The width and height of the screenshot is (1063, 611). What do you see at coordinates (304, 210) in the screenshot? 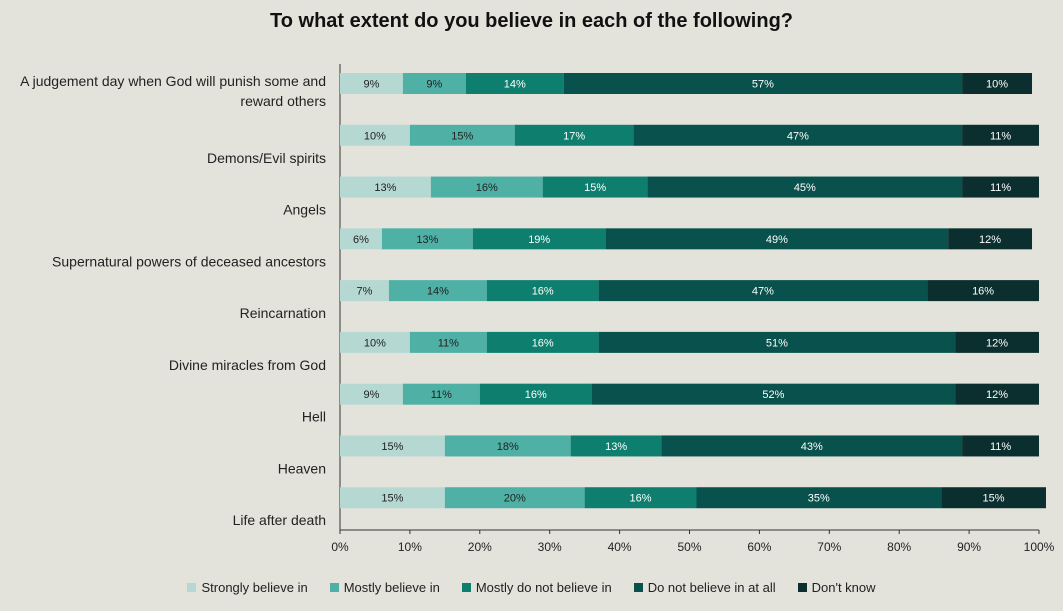
I see `category-label: Angels` at bounding box center [304, 210].